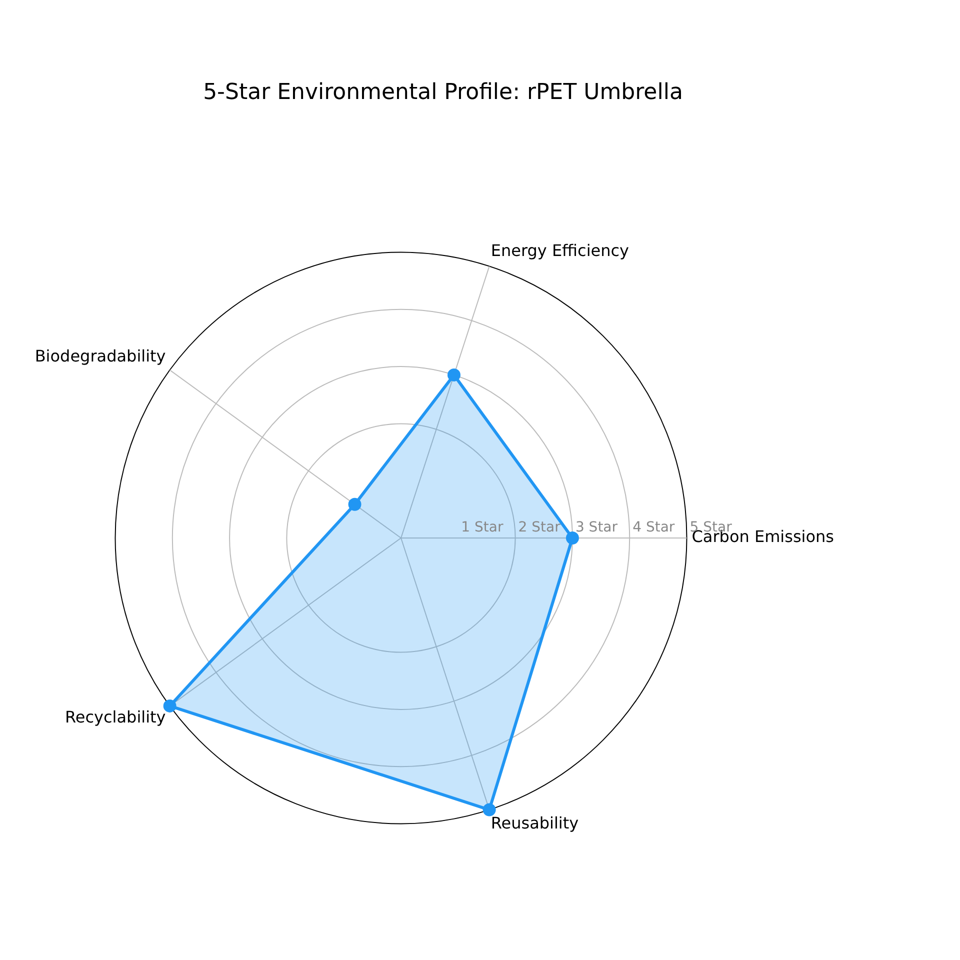 The image size is (960, 960). I want to click on spoke-label: Reusability, so click(534, 822).